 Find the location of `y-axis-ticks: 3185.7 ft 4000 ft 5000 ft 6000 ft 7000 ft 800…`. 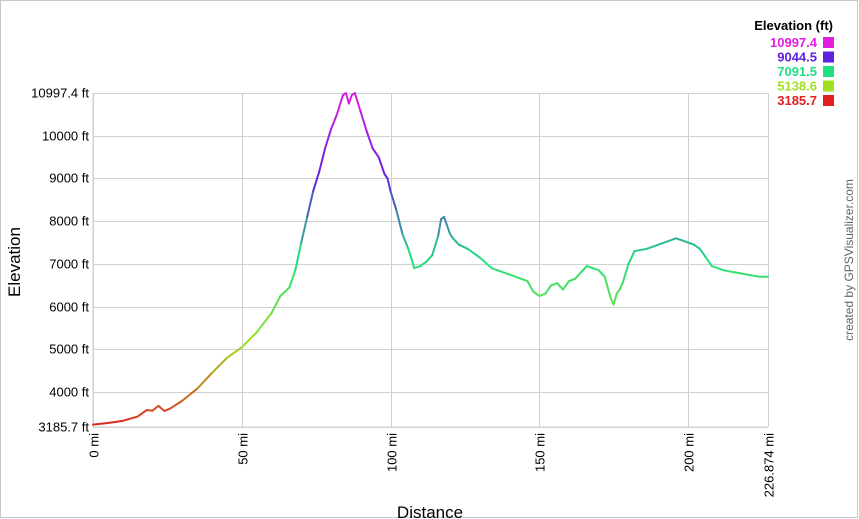

y-axis-ticks: 3185.7 ft 4000 ft 5000 ft 6000 ft 7000 ft 800… is located at coordinates (60, 260).